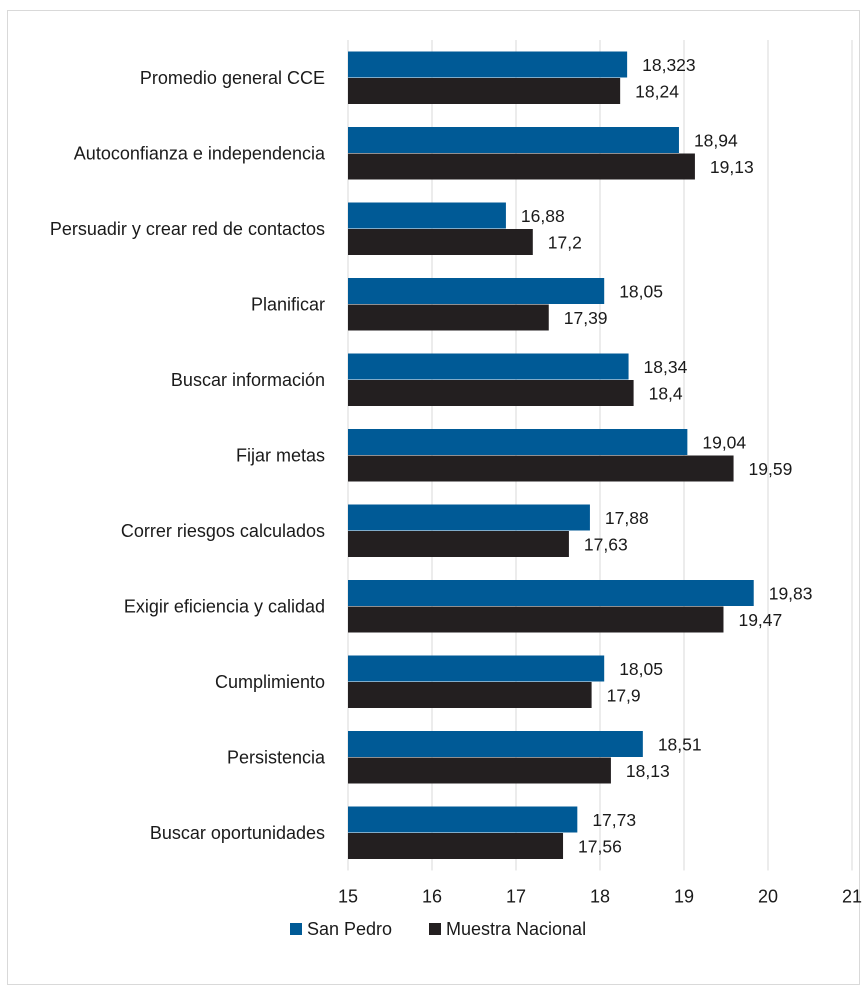  I want to click on legend-swatch-muestra-nacional, so click(435, 929).